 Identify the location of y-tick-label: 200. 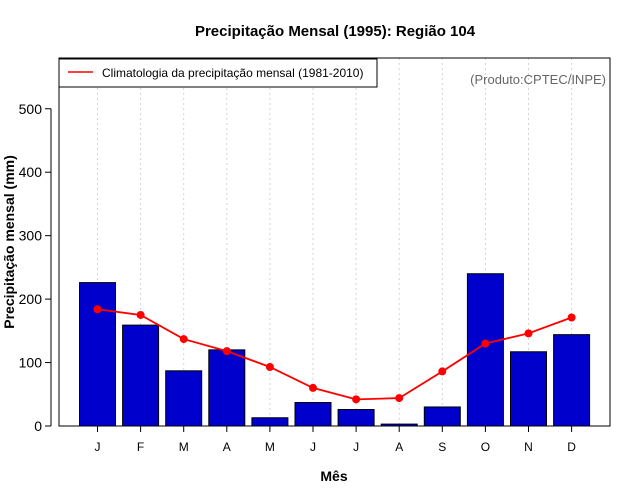
(31, 299).